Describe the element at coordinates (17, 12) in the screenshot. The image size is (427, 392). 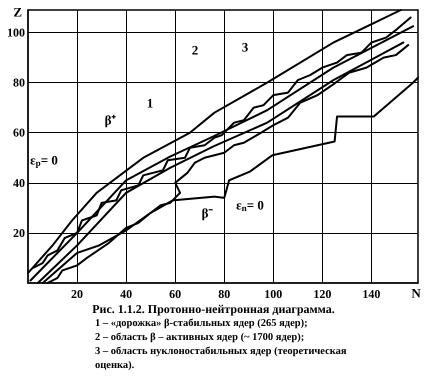
I see `y-axis-title: Z` at that location.